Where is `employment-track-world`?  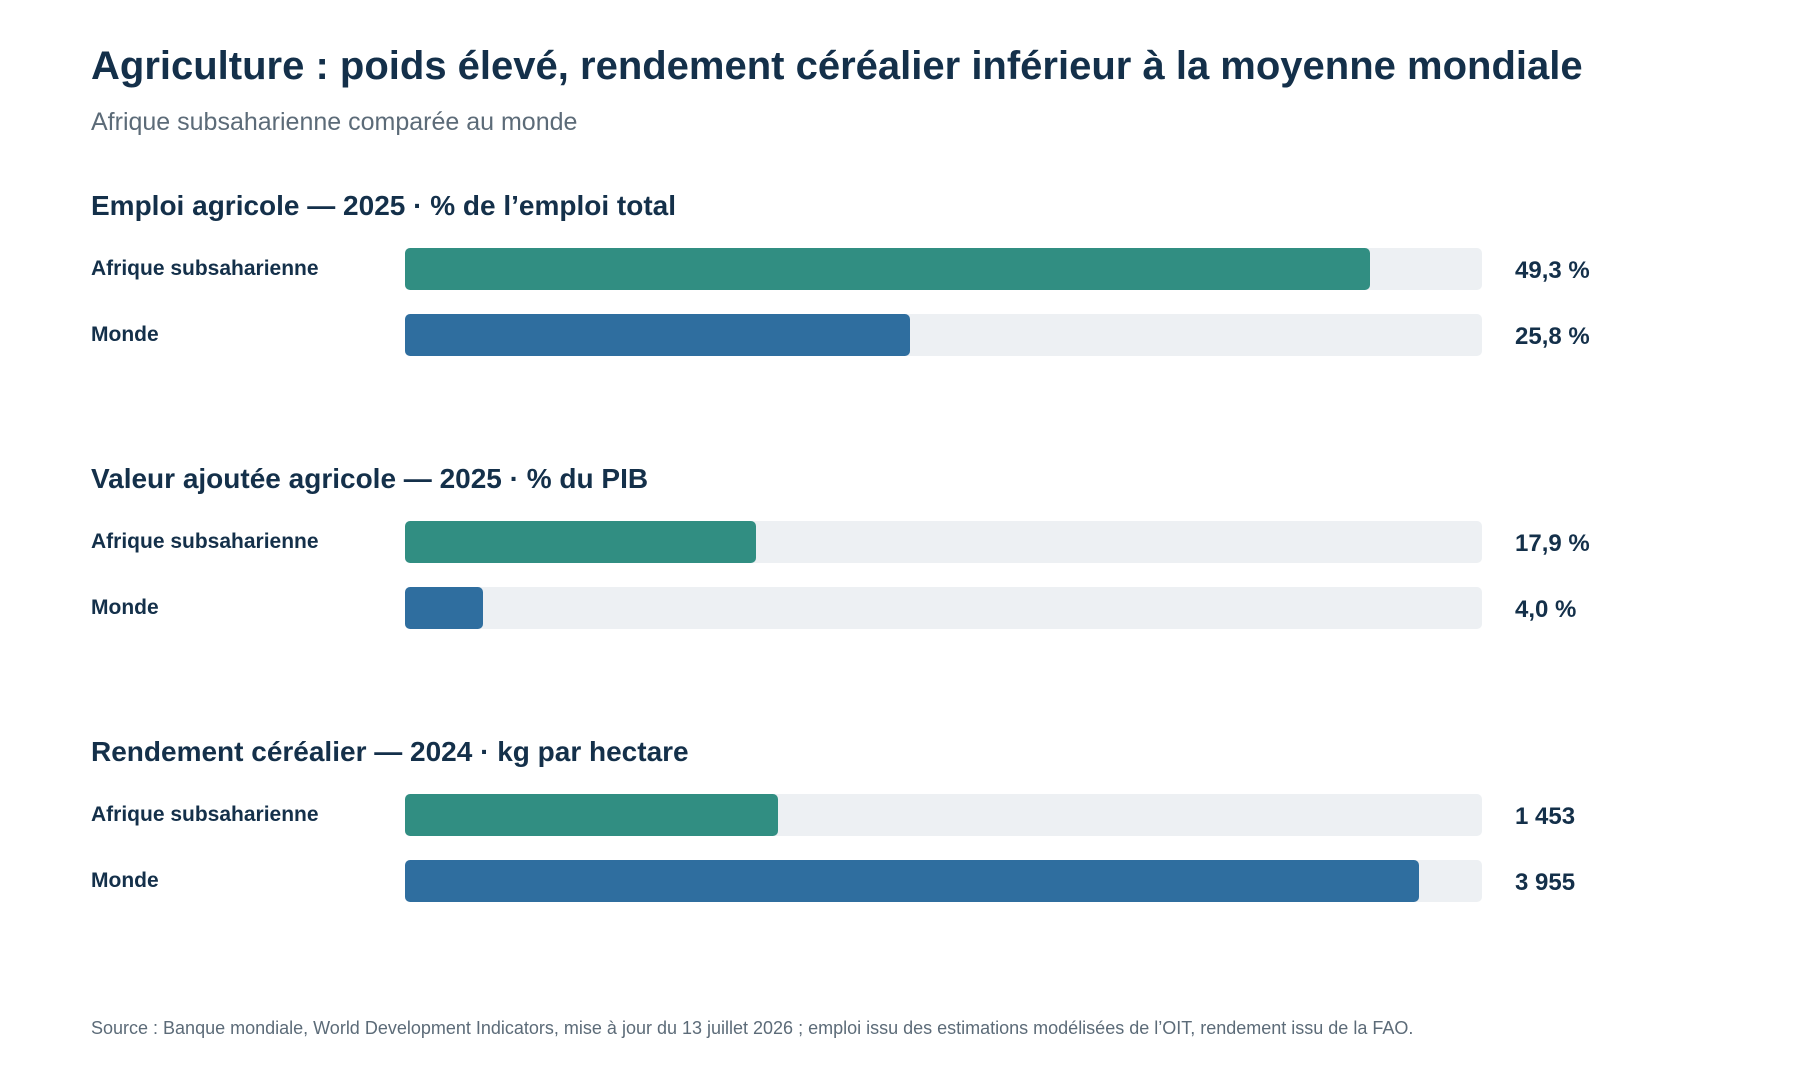
employment-track-world is located at coordinates (943, 335).